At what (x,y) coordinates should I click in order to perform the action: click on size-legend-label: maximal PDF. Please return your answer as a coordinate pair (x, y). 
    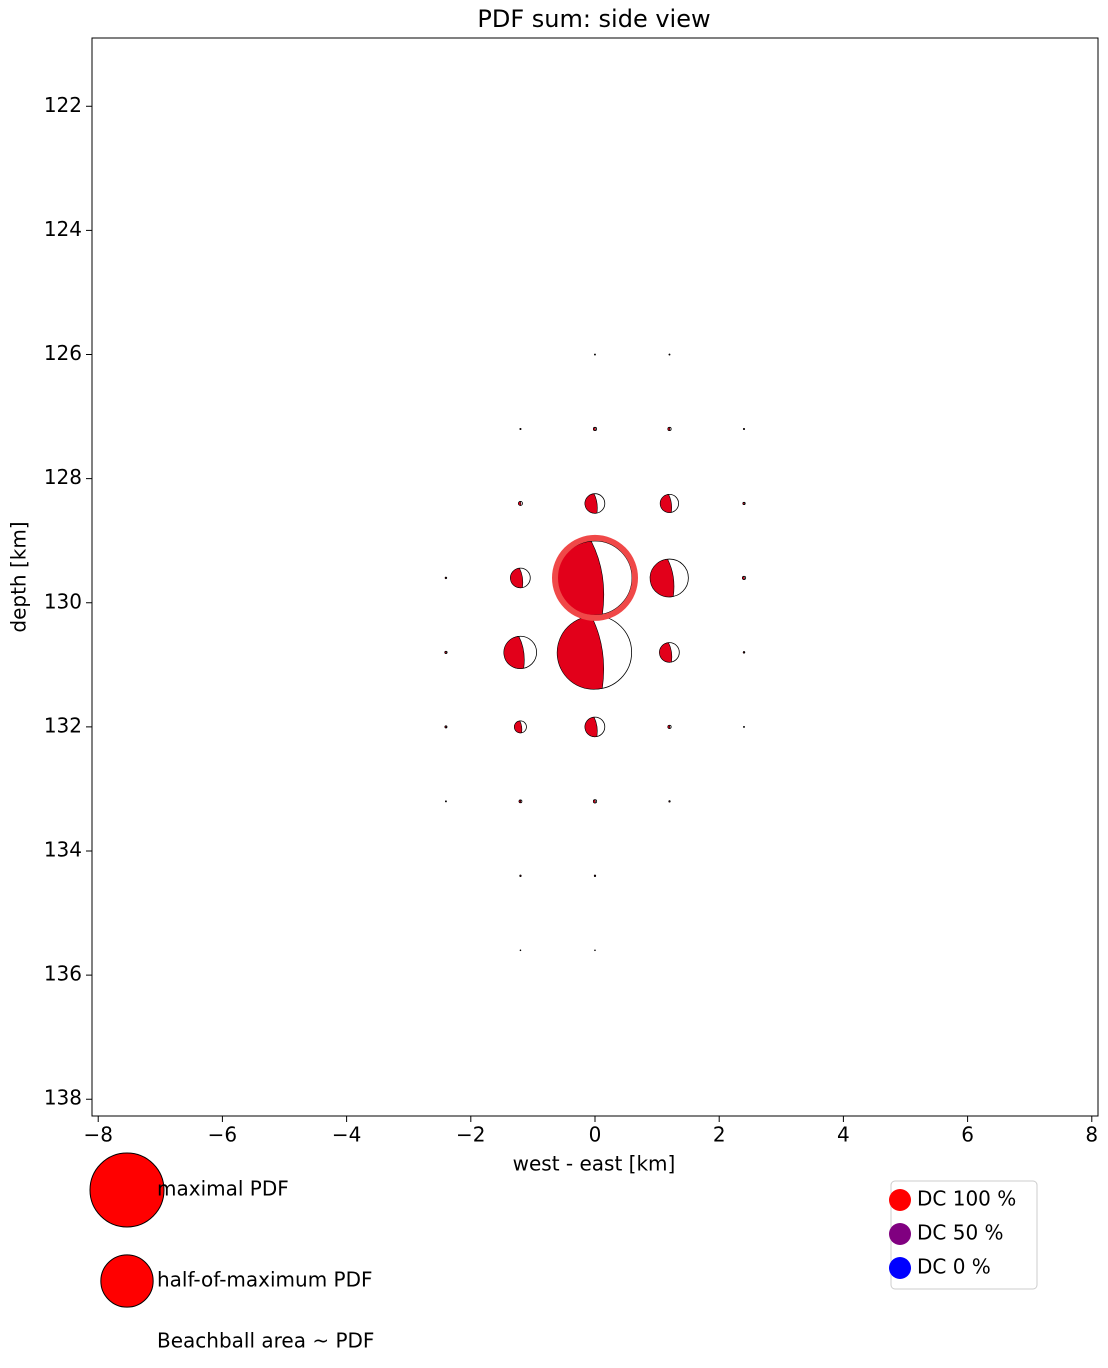
    Looking at the image, I should click on (223, 1189).